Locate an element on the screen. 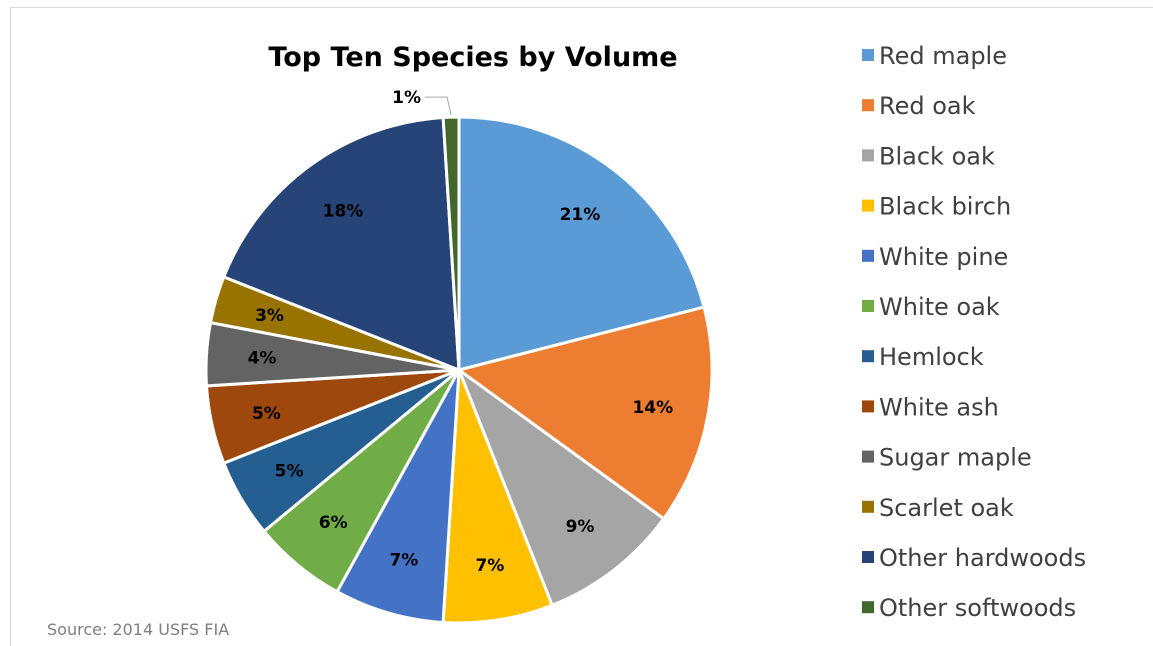 The image size is (1153, 646). pie-slice-other-hardwoods is located at coordinates (341, 244).